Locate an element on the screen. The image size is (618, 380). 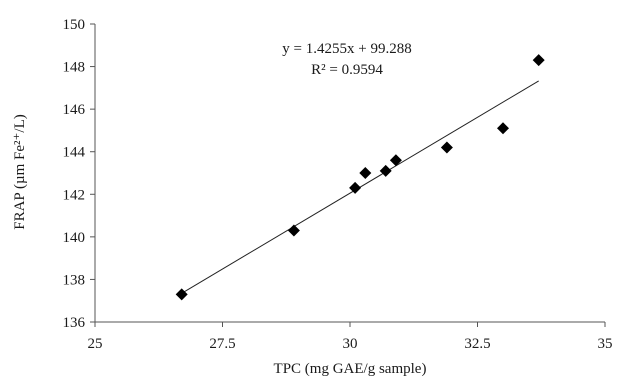
y-tick-label: 136 is located at coordinates (74, 323).